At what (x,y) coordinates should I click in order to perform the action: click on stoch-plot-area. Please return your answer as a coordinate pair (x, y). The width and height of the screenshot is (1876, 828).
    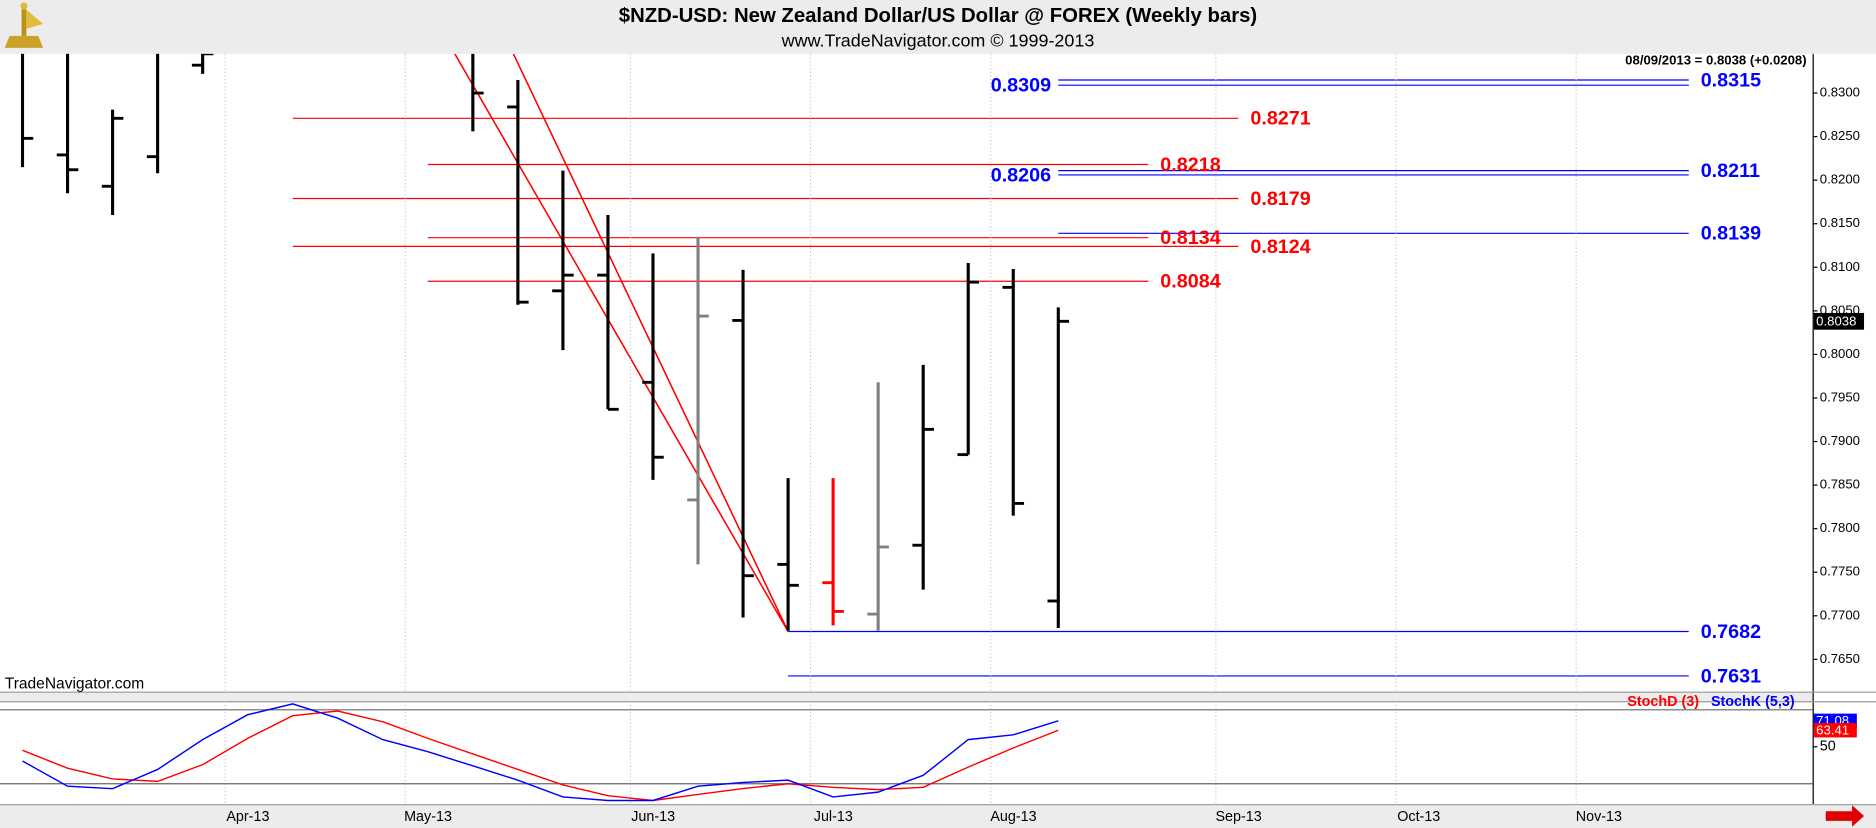
    Looking at the image, I should click on (906, 753).